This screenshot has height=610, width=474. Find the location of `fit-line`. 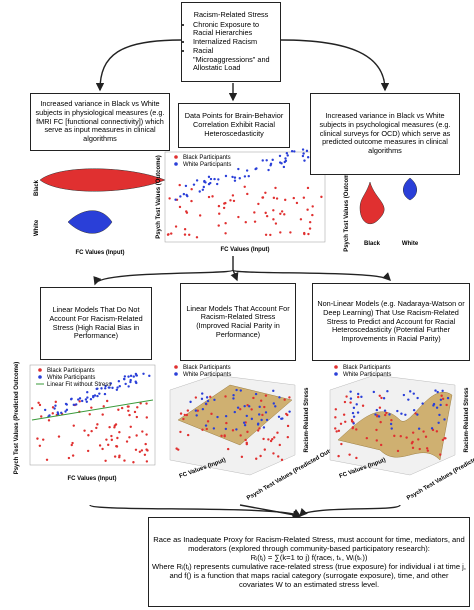

fit-line is located at coordinates (92, 410).